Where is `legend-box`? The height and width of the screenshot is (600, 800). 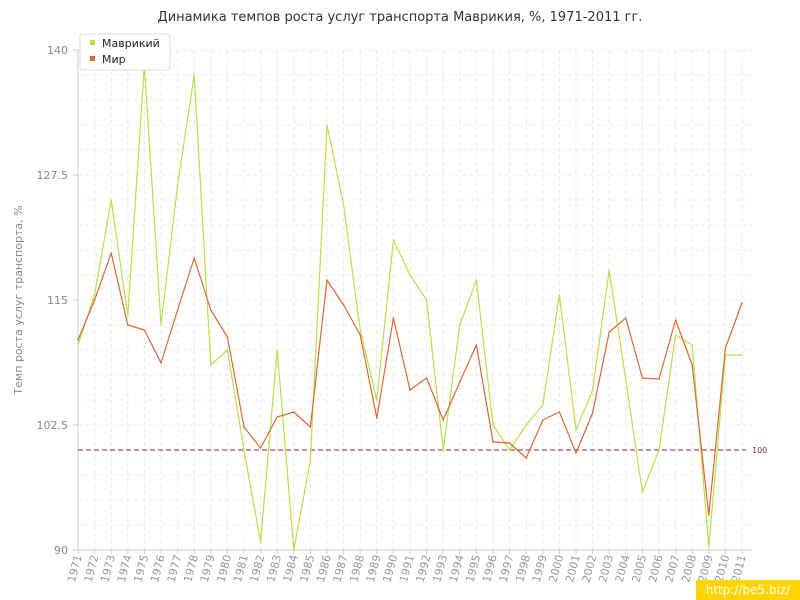
legend-box is located at coordinates (125, 52).